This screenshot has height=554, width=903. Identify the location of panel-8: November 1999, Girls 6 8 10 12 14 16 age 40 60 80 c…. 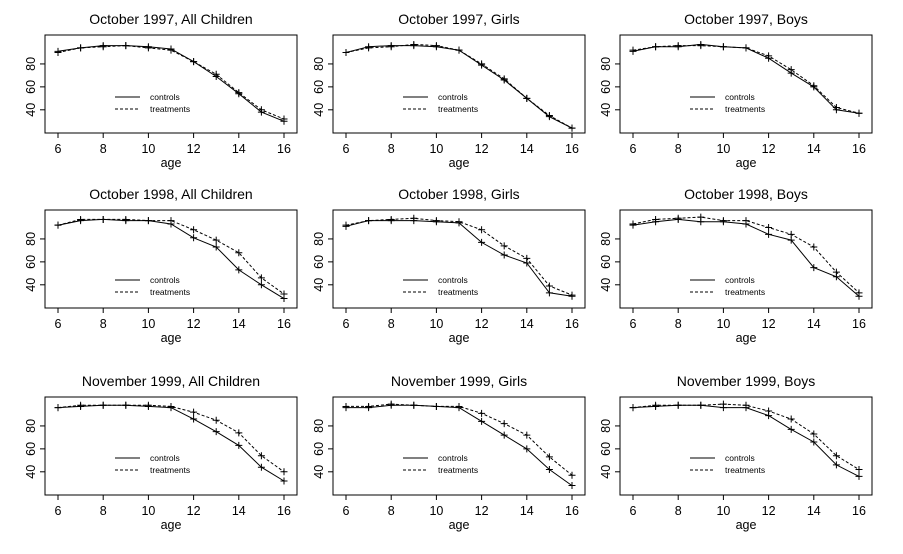
(449, 452).